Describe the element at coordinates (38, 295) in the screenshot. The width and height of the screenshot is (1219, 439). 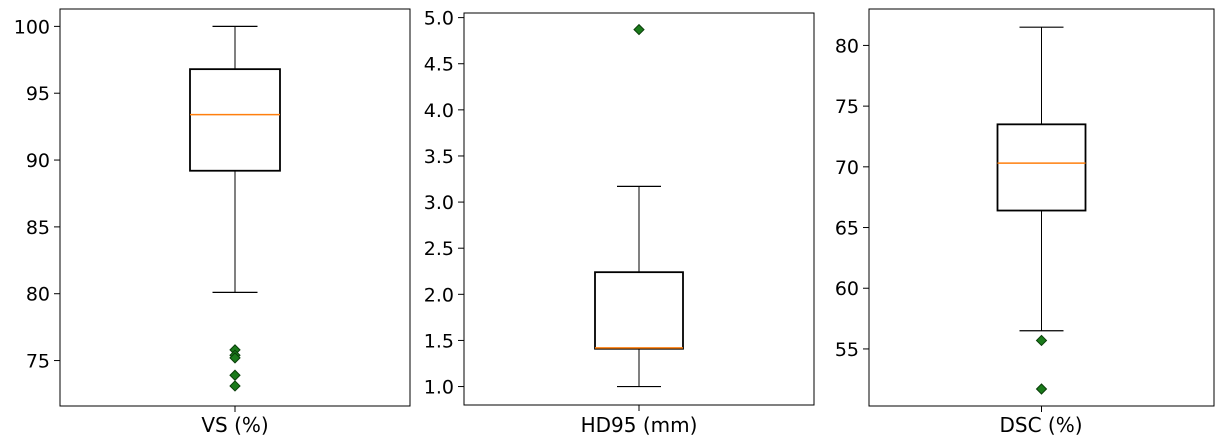
I see `y-tick-label-vs: 80` at that location.